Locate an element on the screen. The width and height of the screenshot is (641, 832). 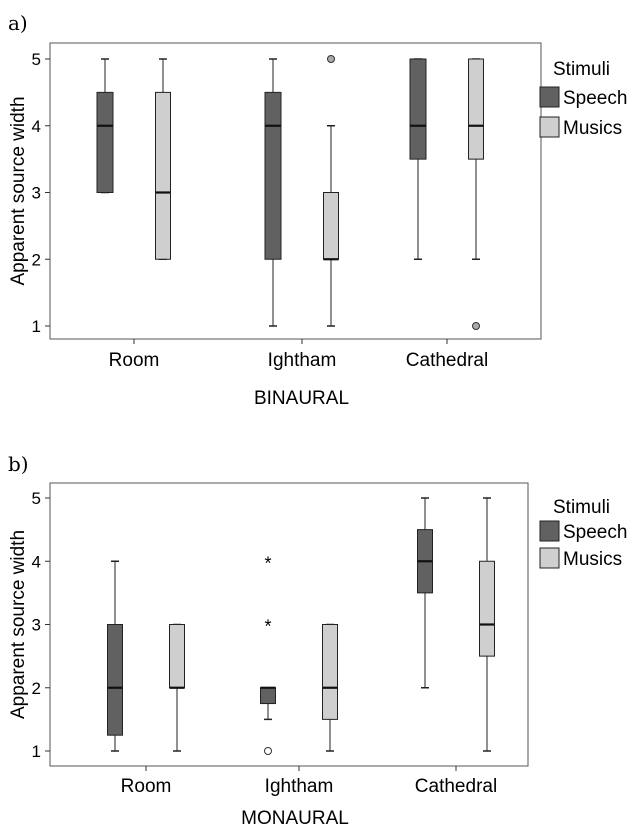
box-speech-ightham is located at coordinates (273, 192).